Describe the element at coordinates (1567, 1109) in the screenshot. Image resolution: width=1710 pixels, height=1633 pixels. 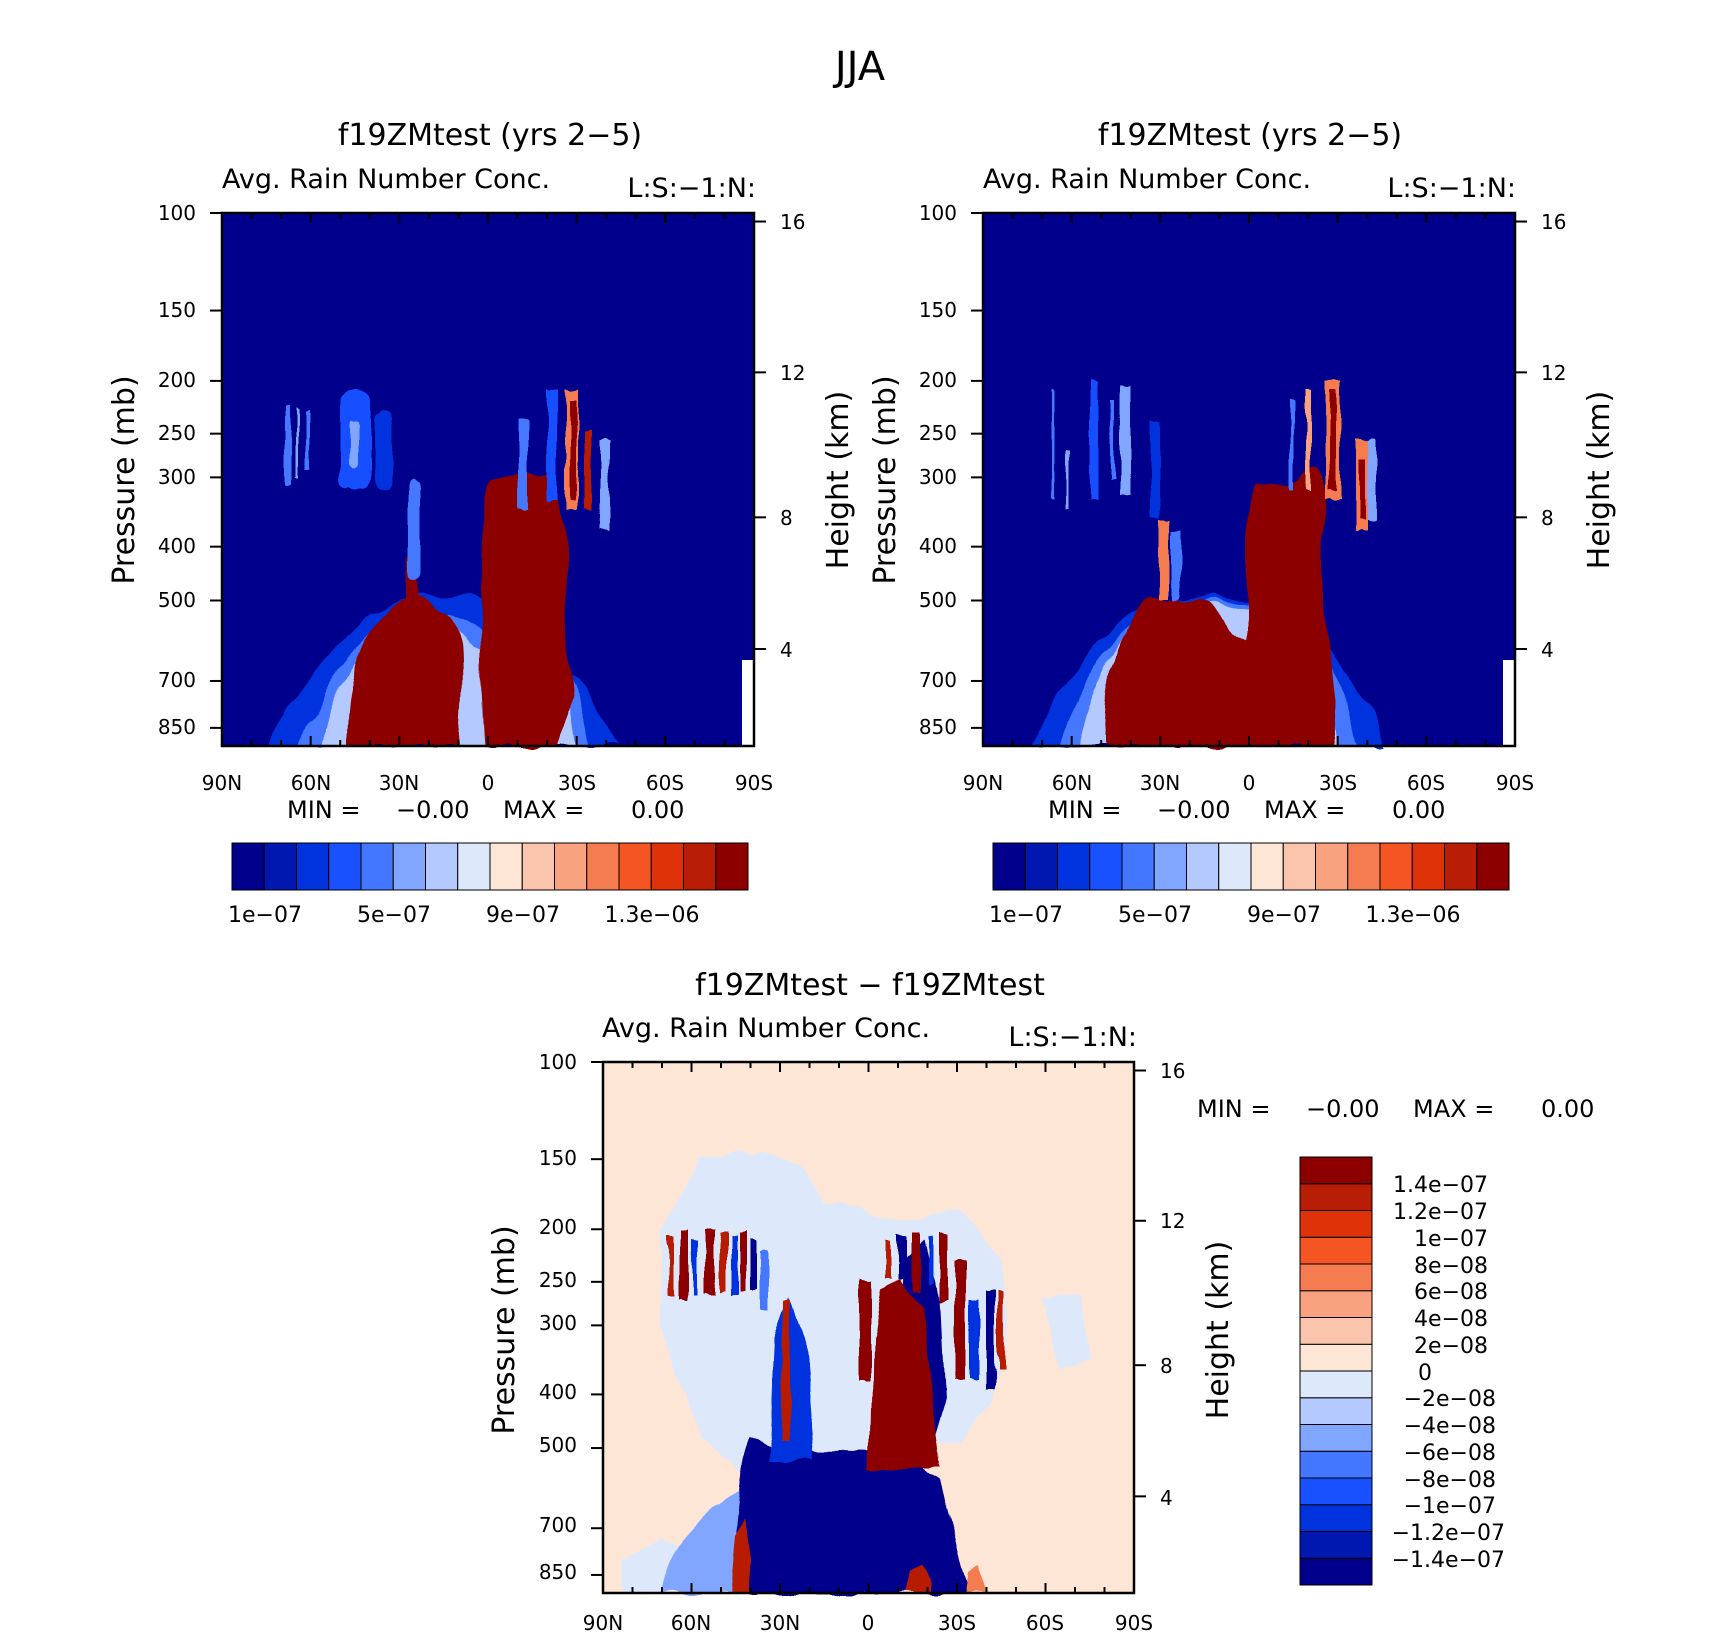
I see `max-value: 0.00` at that location.